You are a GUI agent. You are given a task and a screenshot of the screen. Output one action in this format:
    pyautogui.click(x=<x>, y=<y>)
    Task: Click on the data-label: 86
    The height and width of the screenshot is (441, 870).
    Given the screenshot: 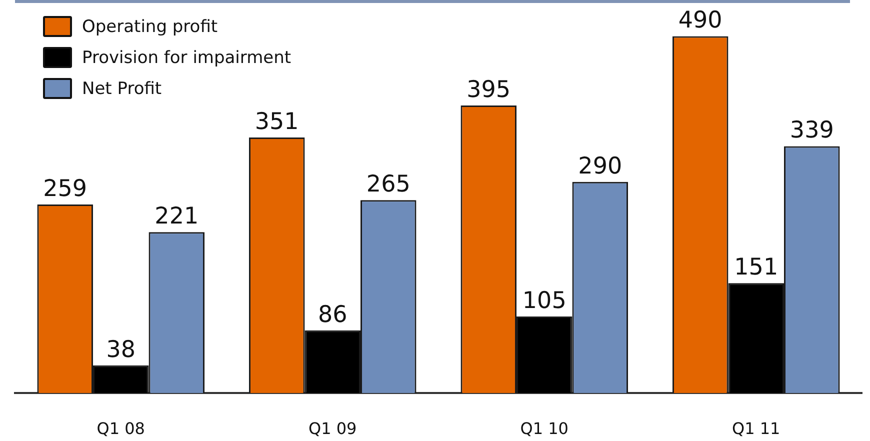 What is the action you would take?
    pyautogui.click(x=333, y=315)
    